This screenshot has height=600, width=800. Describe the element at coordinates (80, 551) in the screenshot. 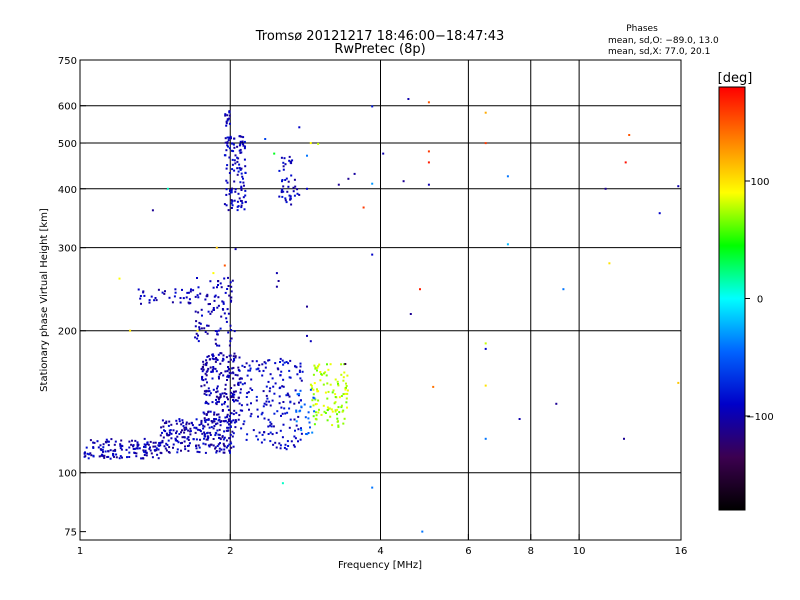

I see `x-tick-label-0: 1` at that location.